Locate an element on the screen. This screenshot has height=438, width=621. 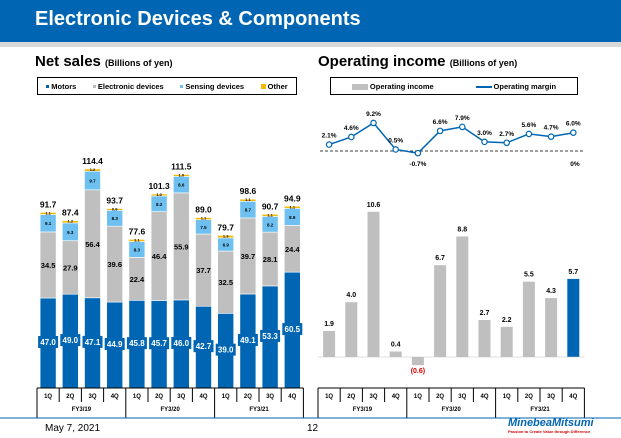
legend-label: Sensing devices is located at coordinates (215, 86).